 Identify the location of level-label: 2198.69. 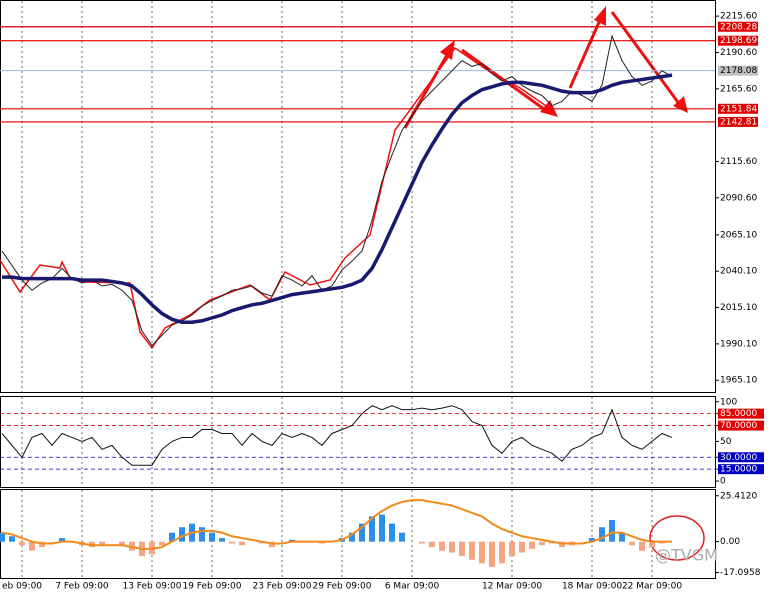
(738, 41).